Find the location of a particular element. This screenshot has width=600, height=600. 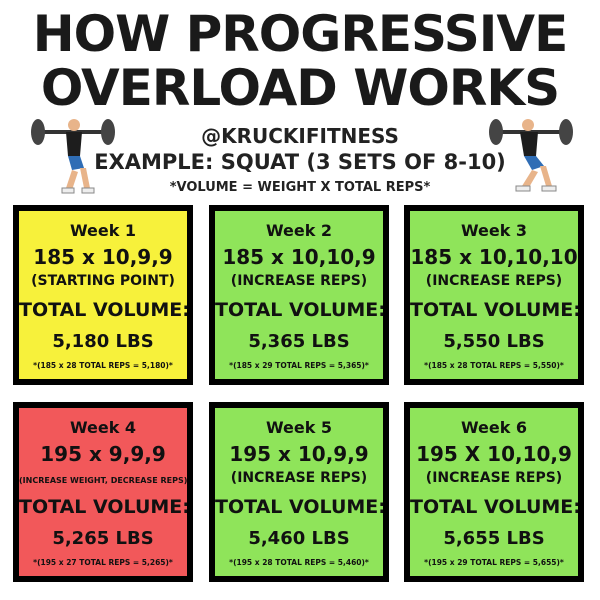

sets-reps: 195 x 9,9,9 is located at coordinates (103, 454).